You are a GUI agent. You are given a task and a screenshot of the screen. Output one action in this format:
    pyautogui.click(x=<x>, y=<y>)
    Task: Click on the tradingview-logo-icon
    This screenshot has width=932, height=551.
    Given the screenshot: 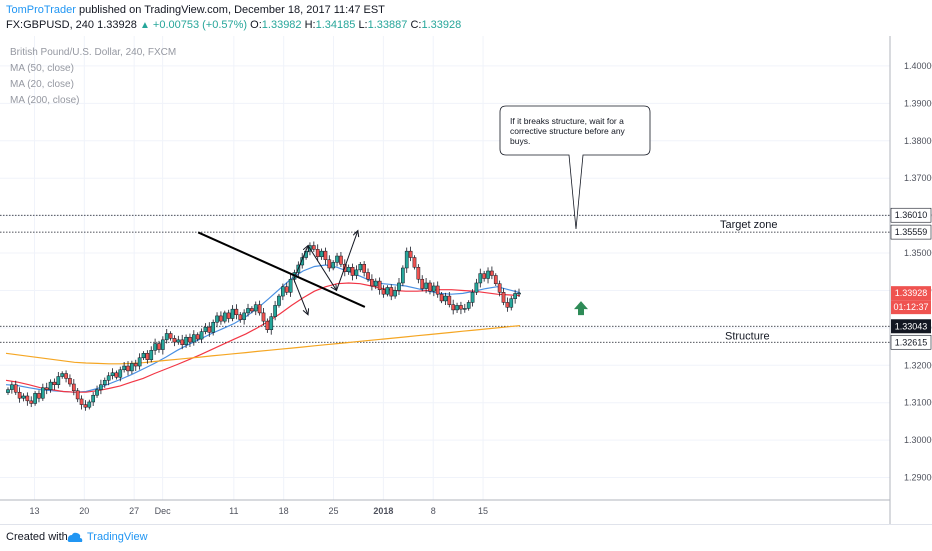 What is the action you would take?
    pyautogui.click(x=75, y=537)
    